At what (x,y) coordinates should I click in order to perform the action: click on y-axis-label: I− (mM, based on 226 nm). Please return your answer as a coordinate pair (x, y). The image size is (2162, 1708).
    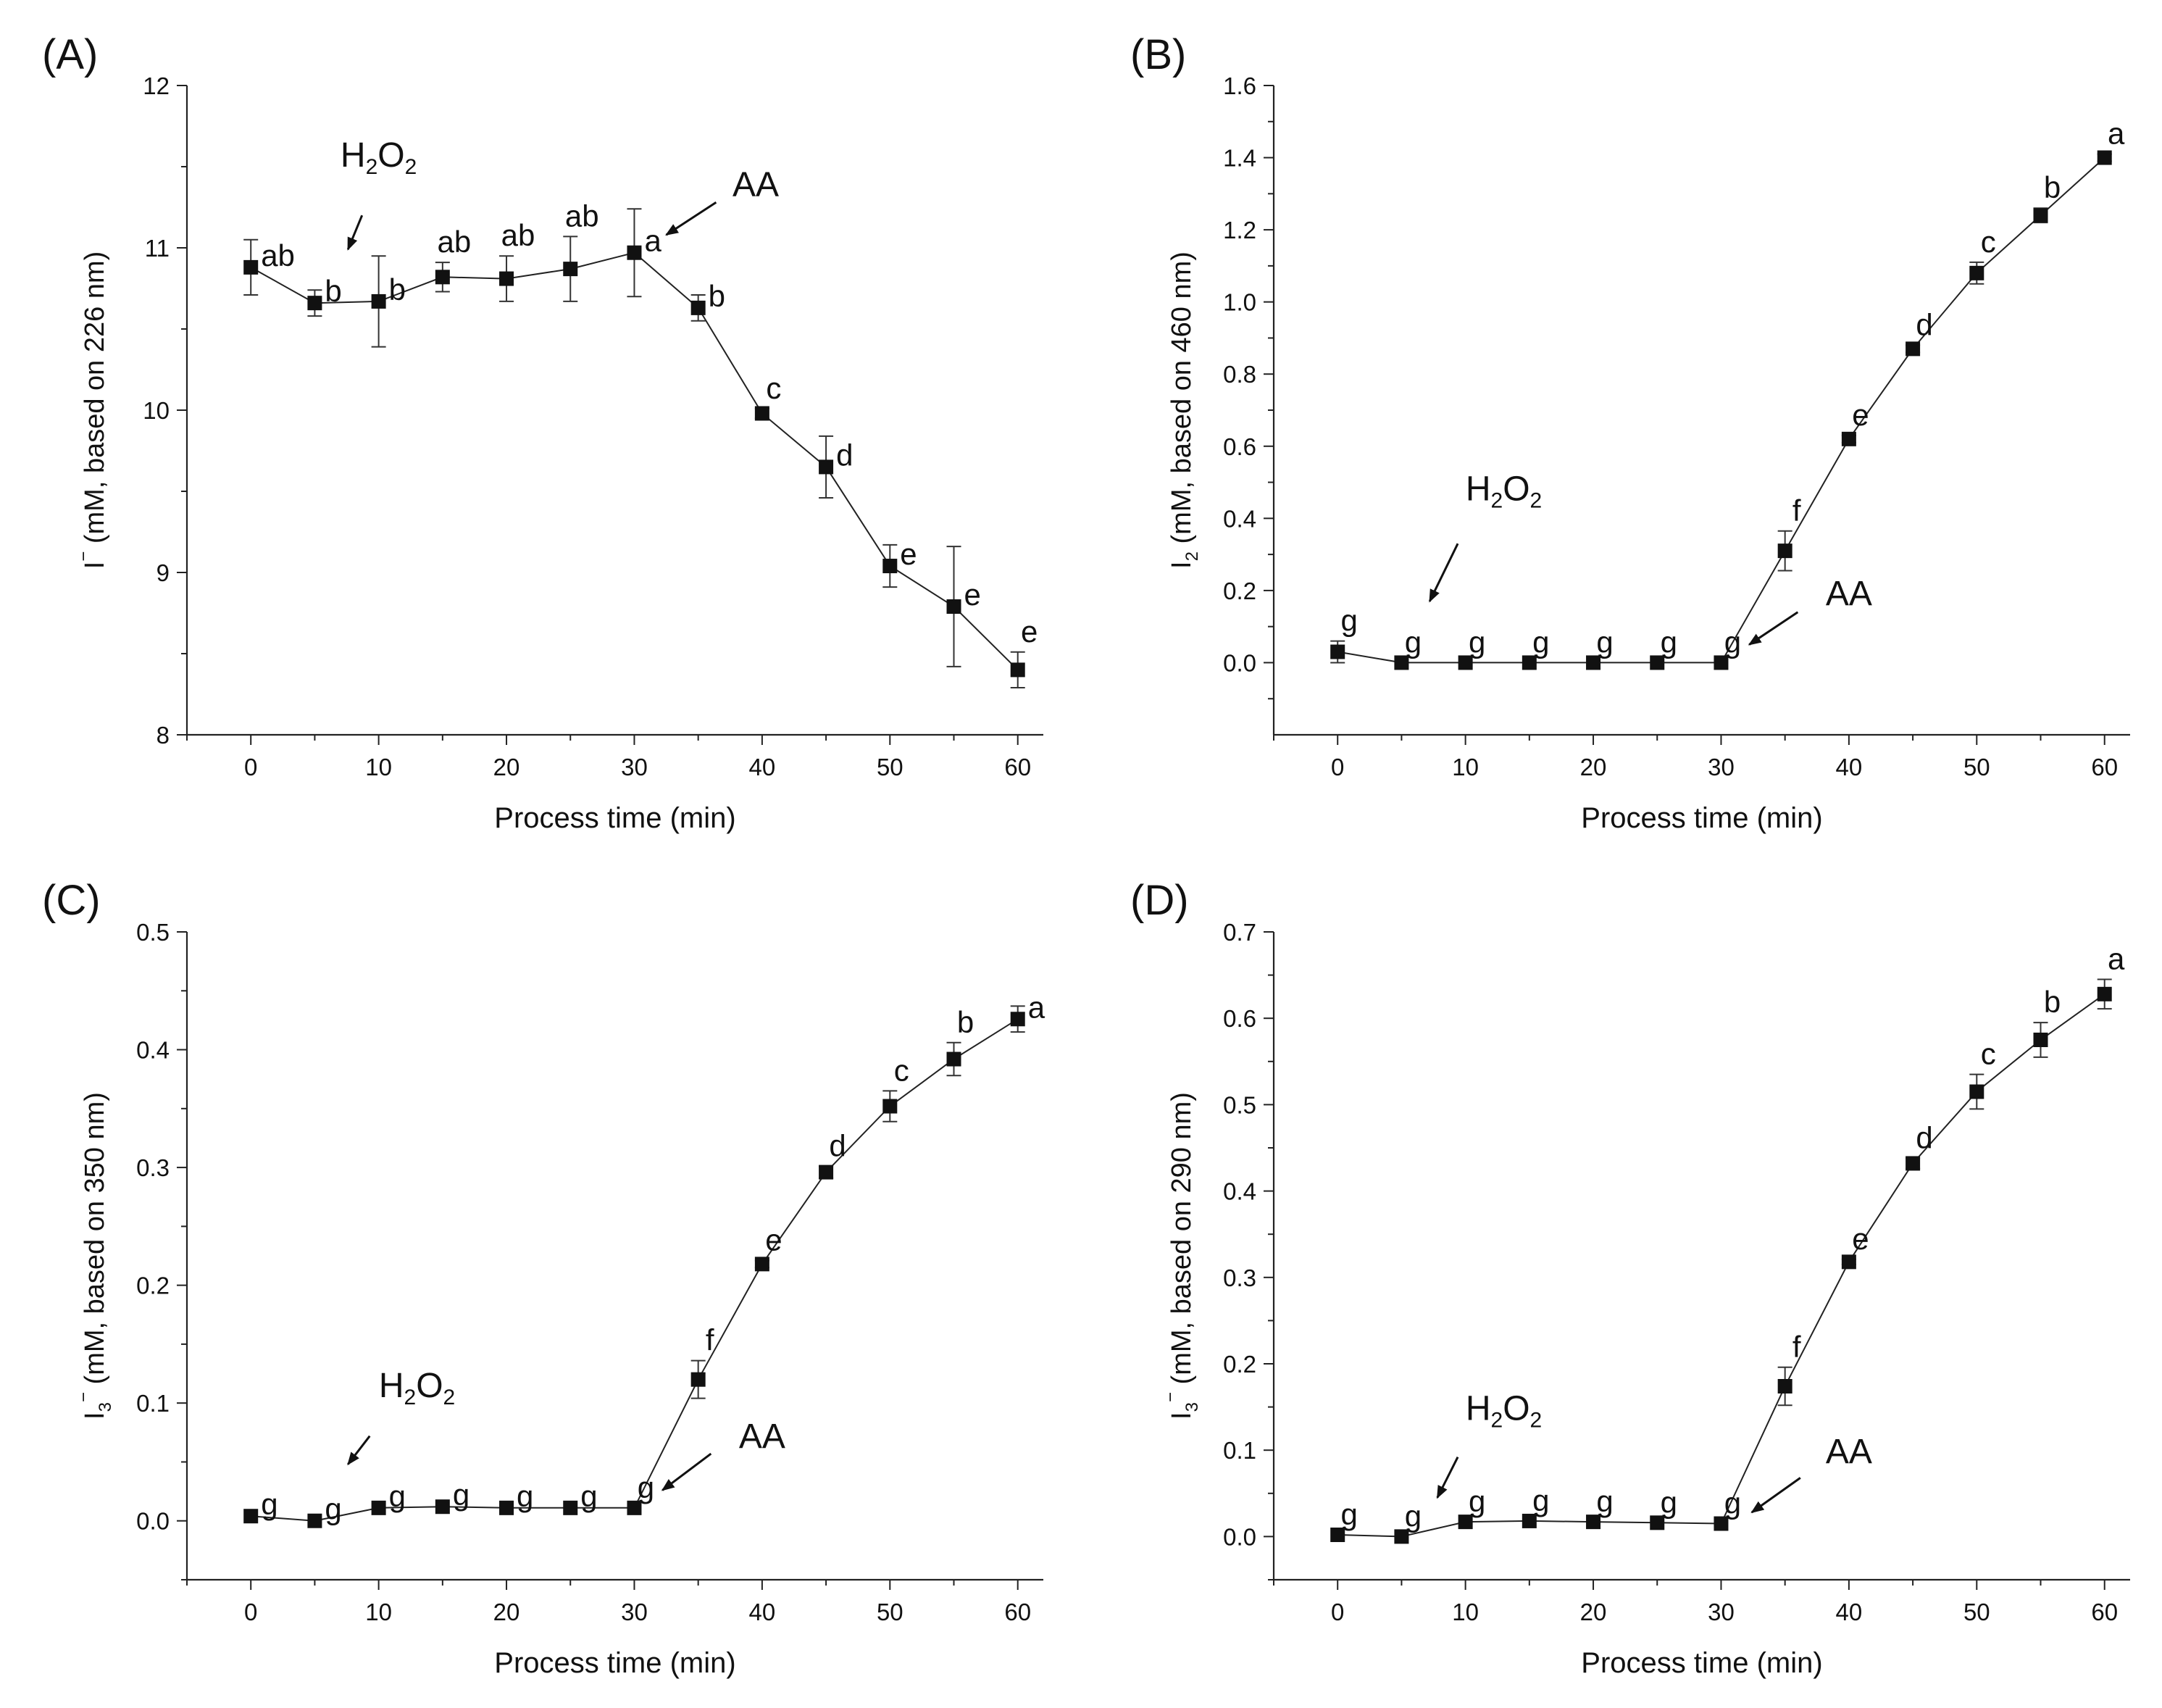
    Looking at the image, I should click on (92, 410).